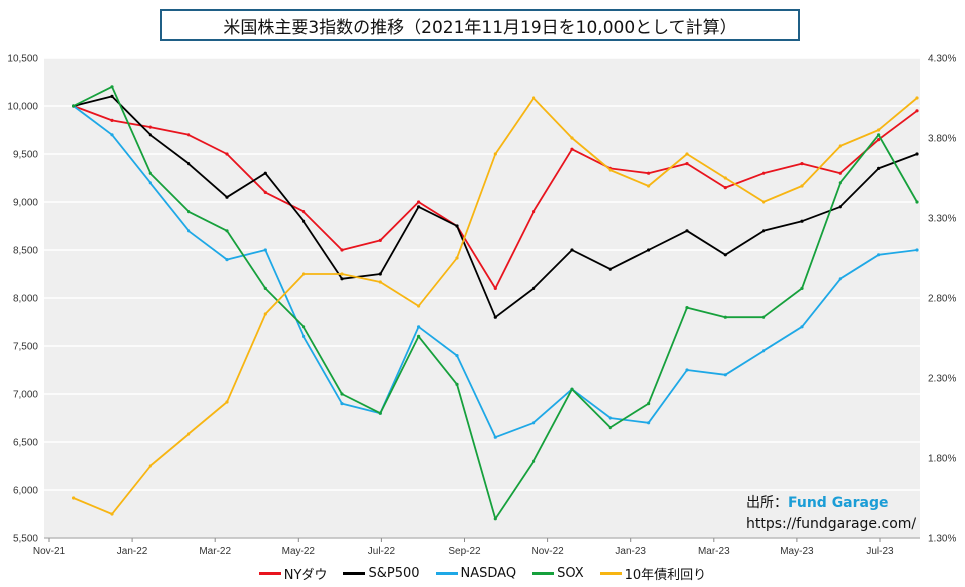 The width and height of the screenshot is (965, 587). Describe the element at coordinates (831, 524) in the screenshot. I see `source-url: https://fundgarage.com/` at that location.